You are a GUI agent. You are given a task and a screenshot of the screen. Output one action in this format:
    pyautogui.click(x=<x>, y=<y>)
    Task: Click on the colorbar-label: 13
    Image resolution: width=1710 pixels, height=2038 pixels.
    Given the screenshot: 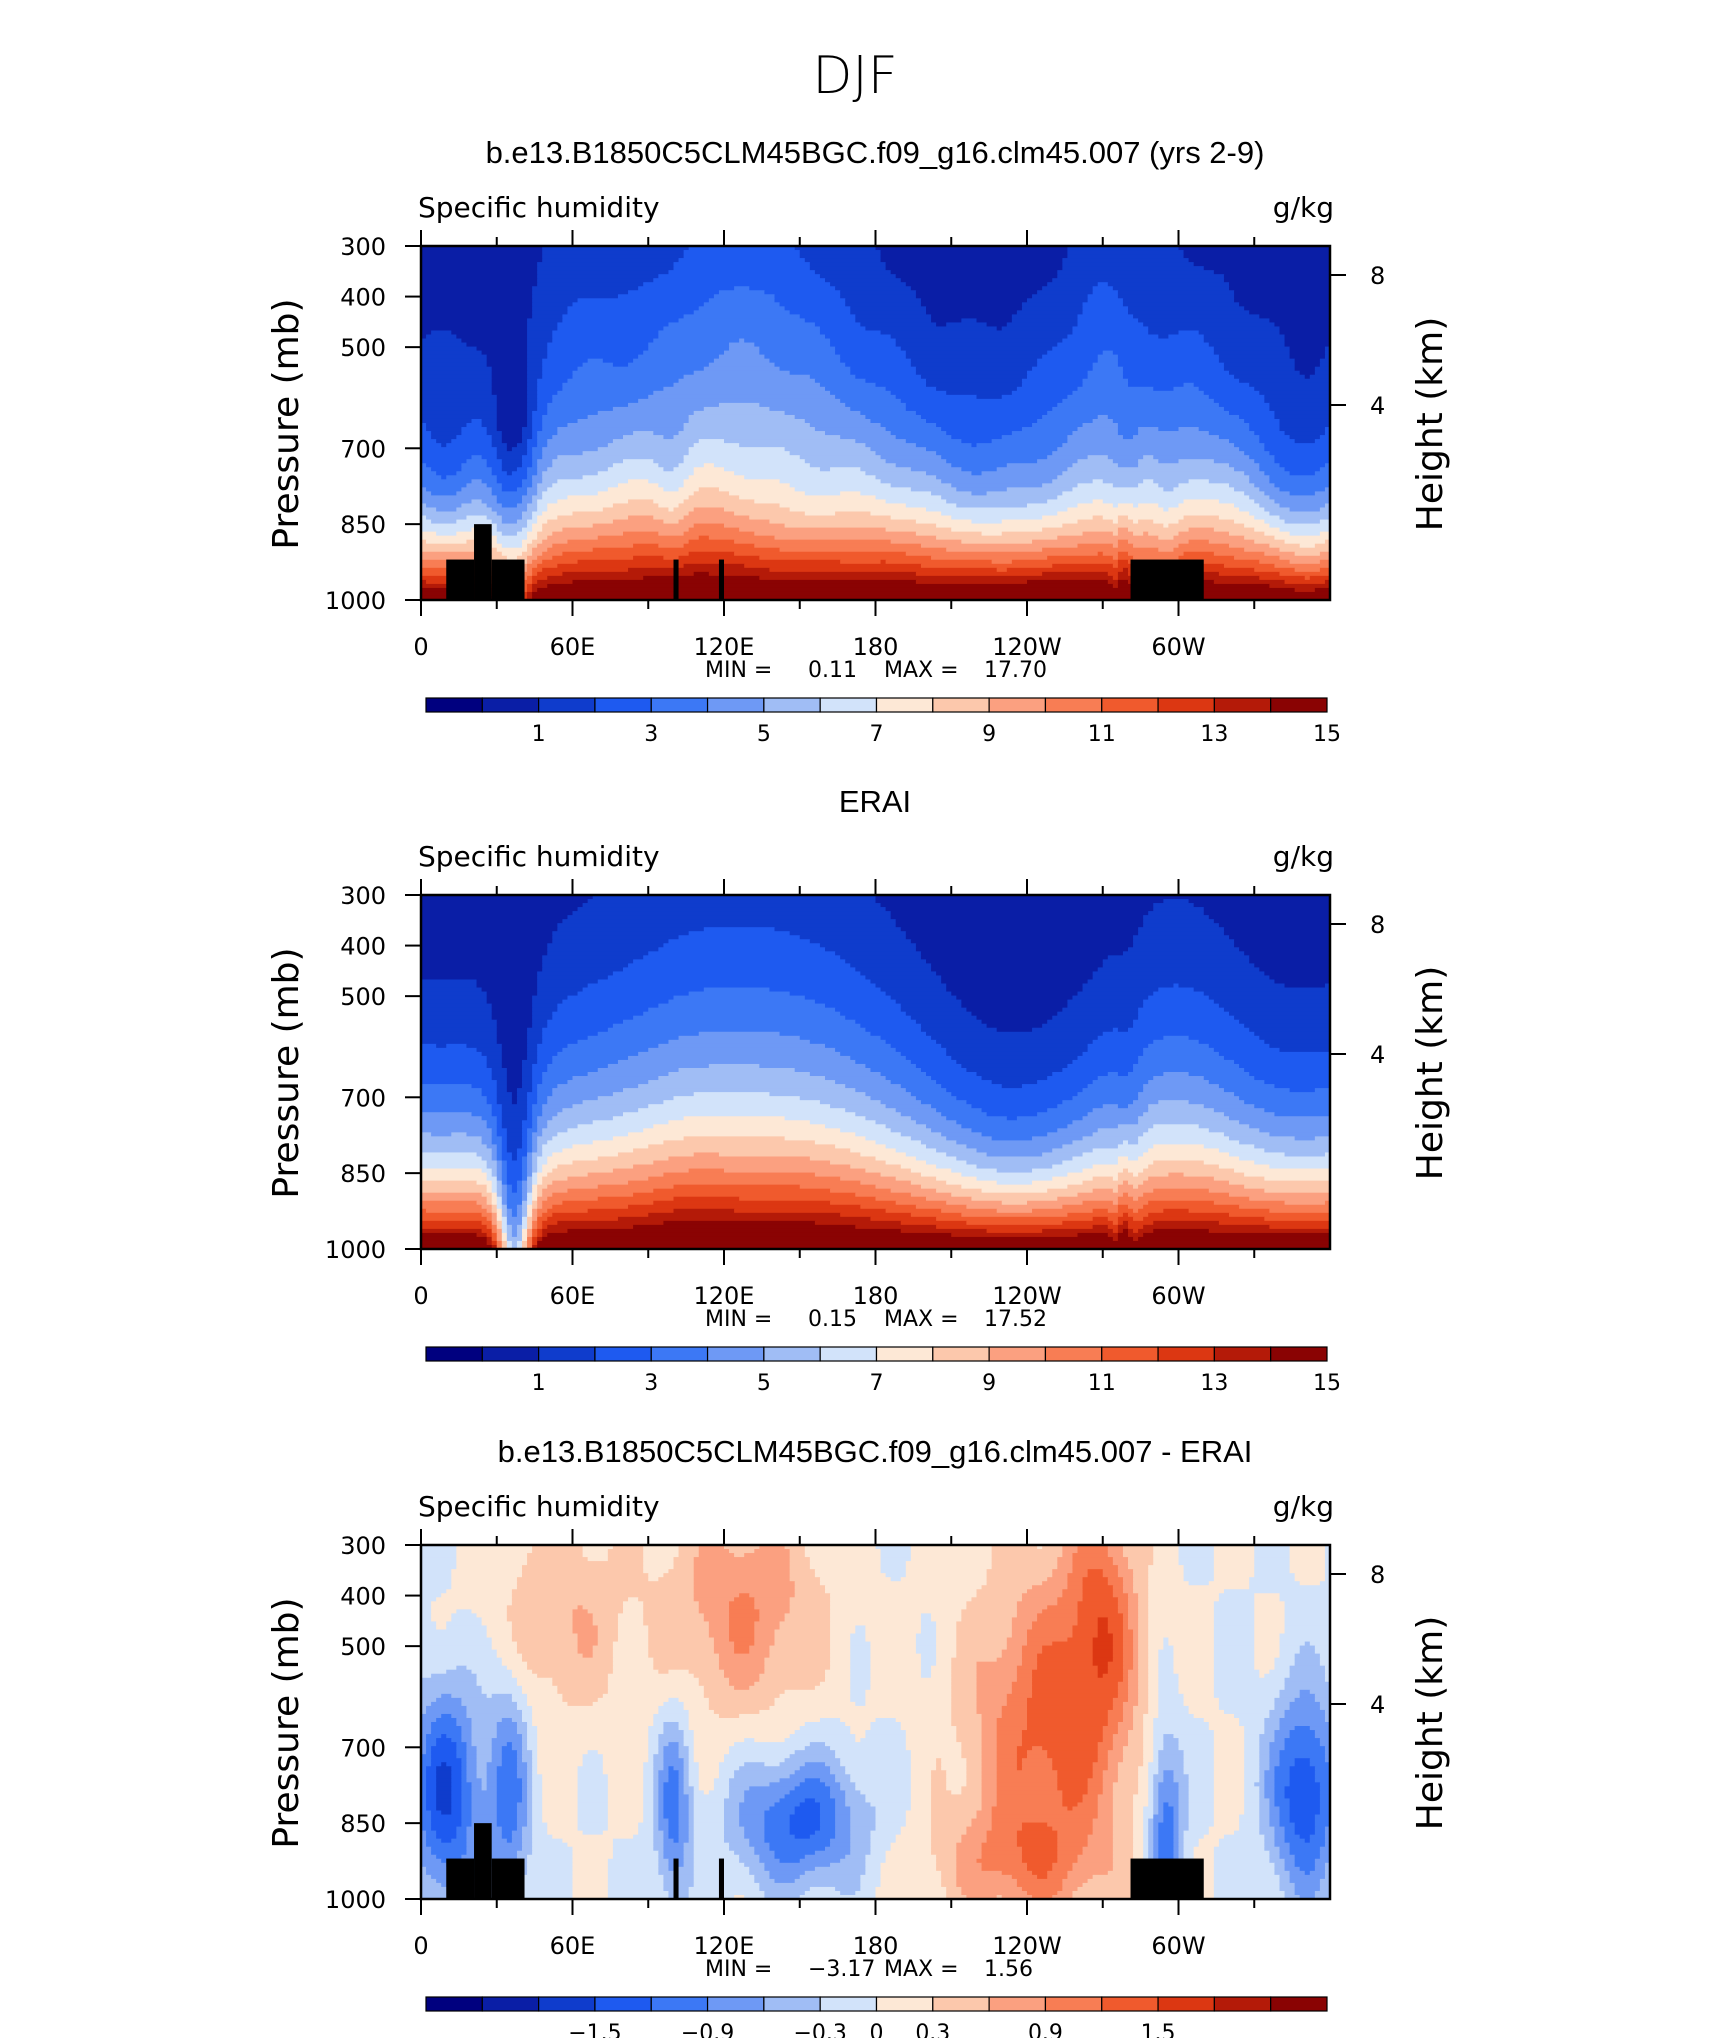 What is the action you would take?
    pyautogui.click(x=1214, y=1383)
    